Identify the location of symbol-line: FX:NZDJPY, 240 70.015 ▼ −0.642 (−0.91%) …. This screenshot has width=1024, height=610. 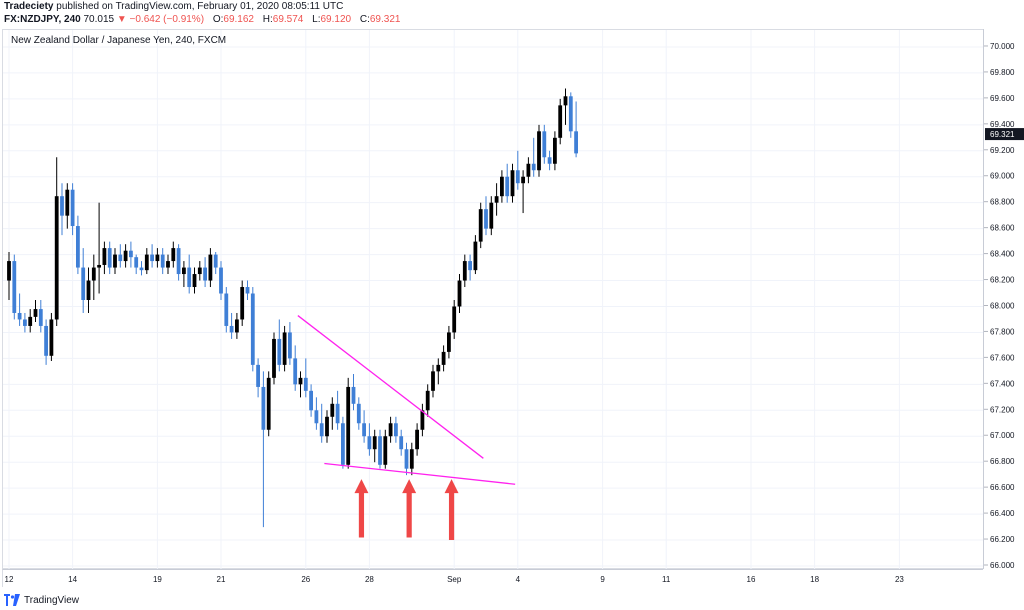
(202, 19).